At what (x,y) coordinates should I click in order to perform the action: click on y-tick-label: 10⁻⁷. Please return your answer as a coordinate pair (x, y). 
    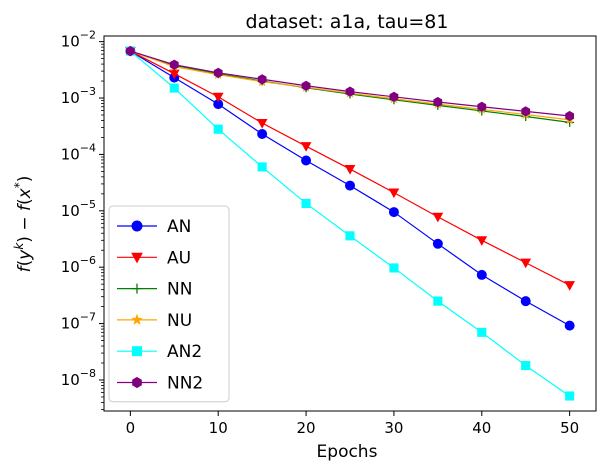
    Looking at the image, I should click on (78, 322).